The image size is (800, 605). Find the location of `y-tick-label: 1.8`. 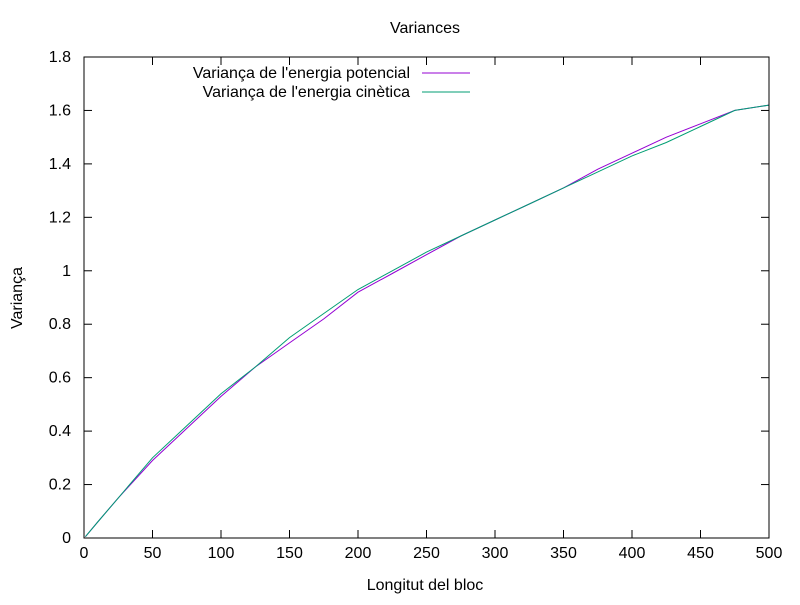

y-tick-label: 1.8 is located at coordinates (60, 57).